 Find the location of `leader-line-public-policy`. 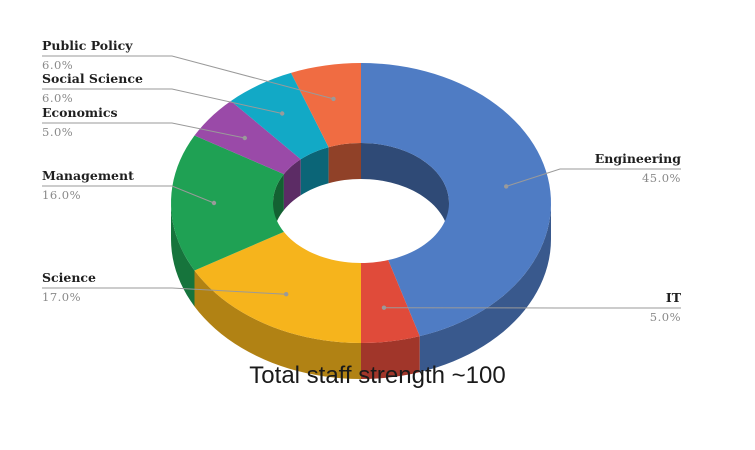

leader-line-public-policy is located at coordinates (188, 77).